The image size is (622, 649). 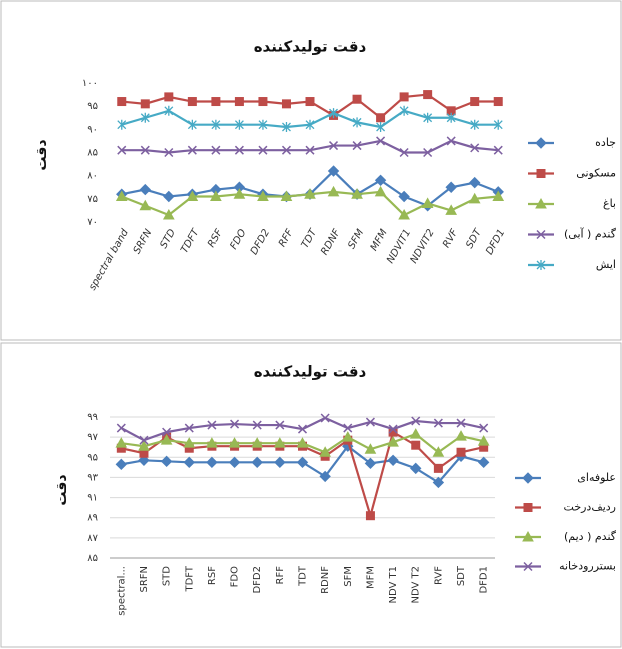 I want to click on y-tick-label: ۸۹, so click(x=92, y=518).